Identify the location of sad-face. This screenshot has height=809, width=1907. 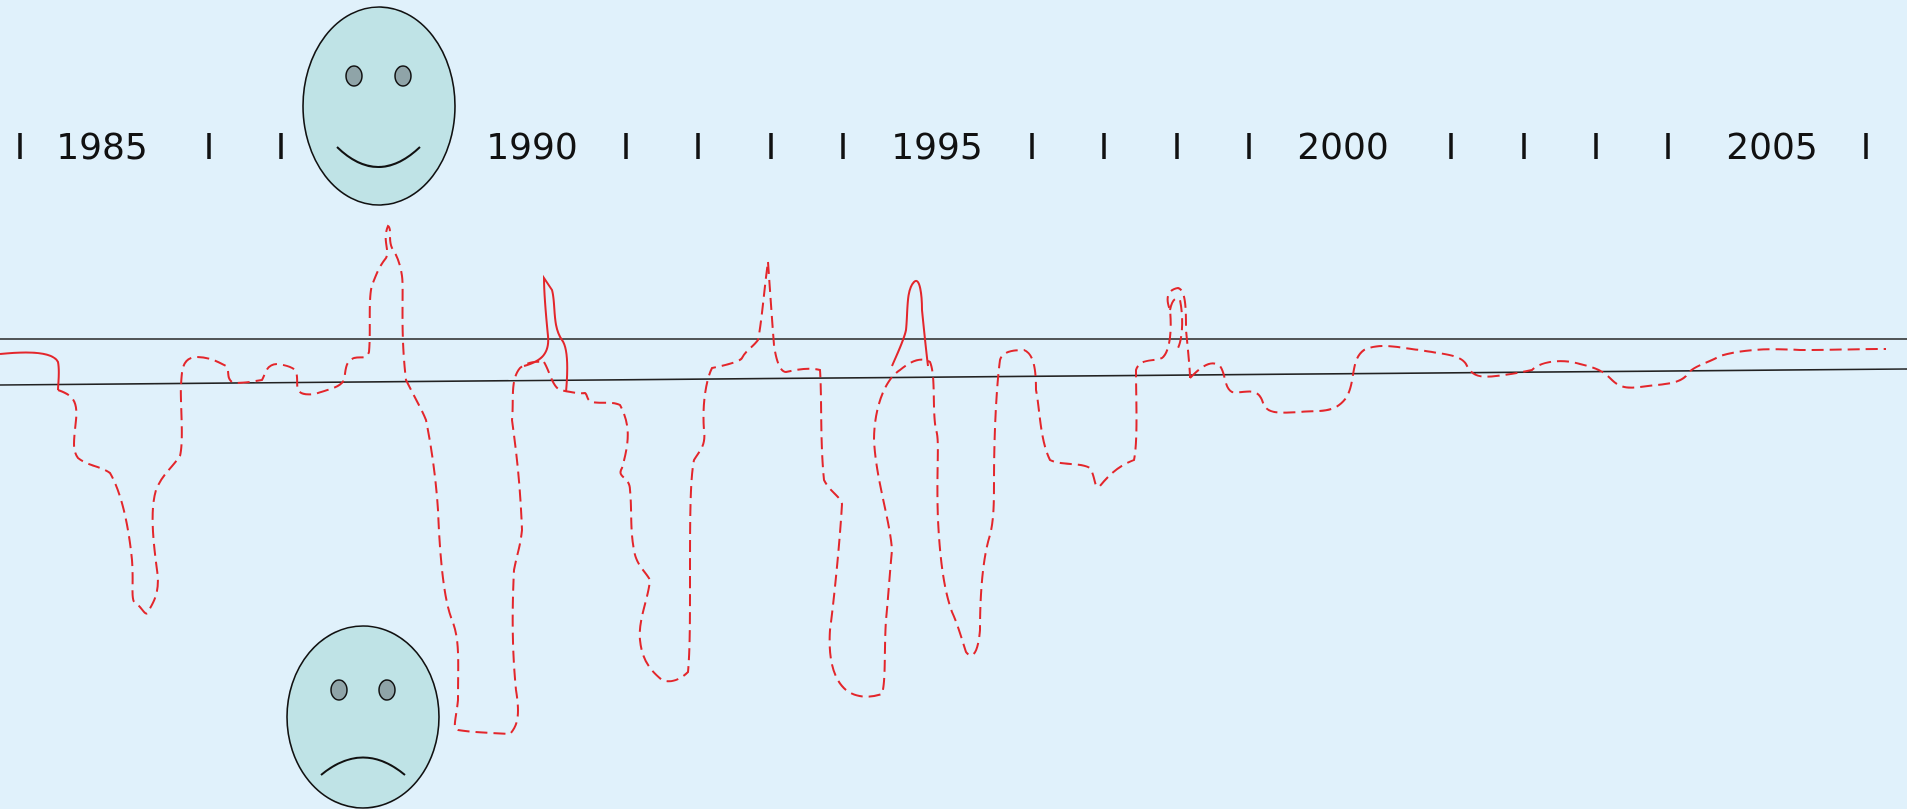
(363, 717).